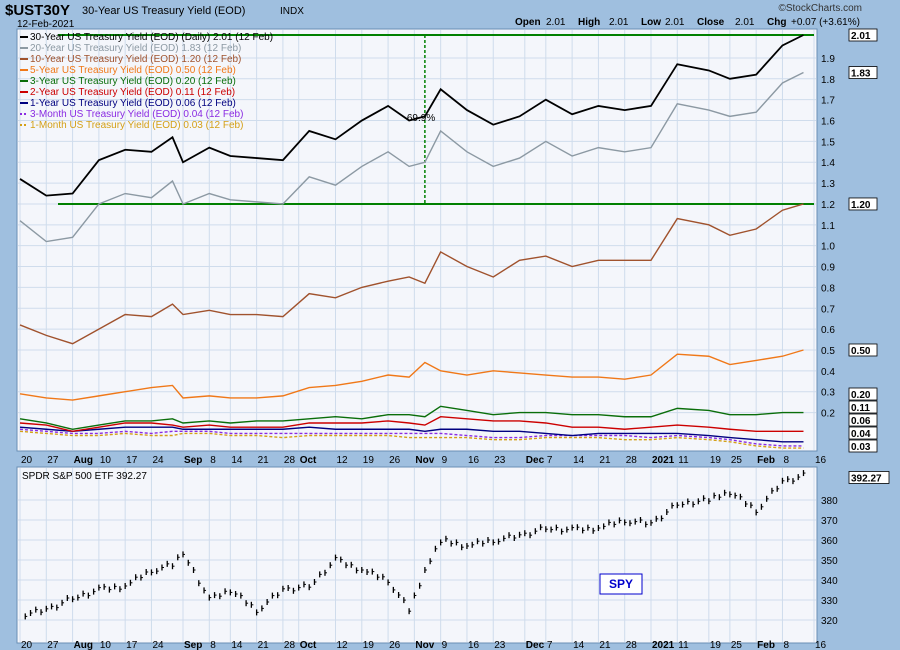 The width and height of the screenshot is (900, 650). I want to click on last-value-label: 0.20, so click(861, 395).